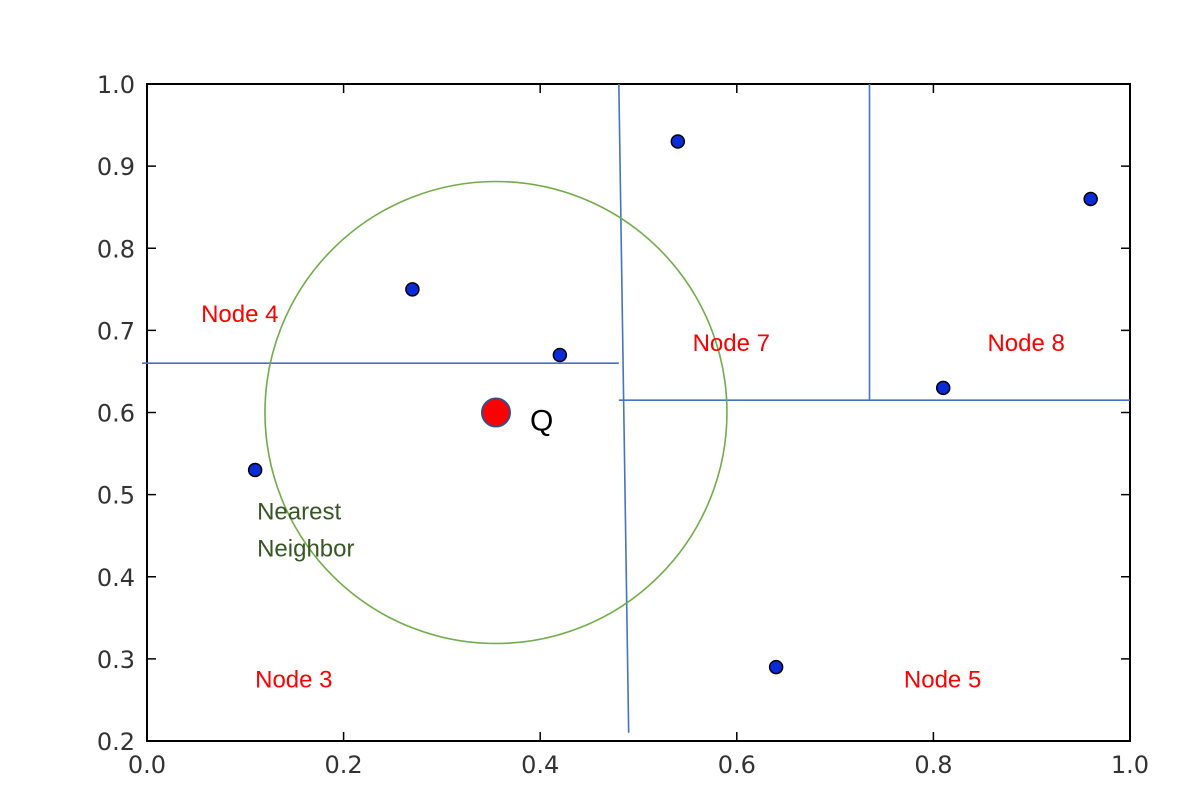 The height and width of the screenshot is (806, 1200). Describe the element at coordinates (239, 314) in the screenshot. I see `region-label: Node 4` at that location.